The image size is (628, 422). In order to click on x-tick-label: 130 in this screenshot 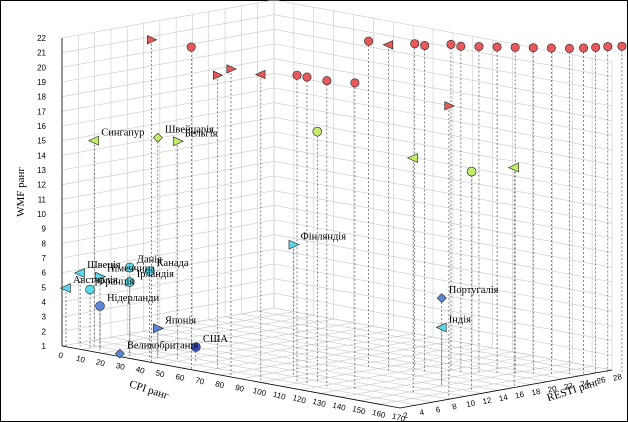, I will do `click(320, 403)`.